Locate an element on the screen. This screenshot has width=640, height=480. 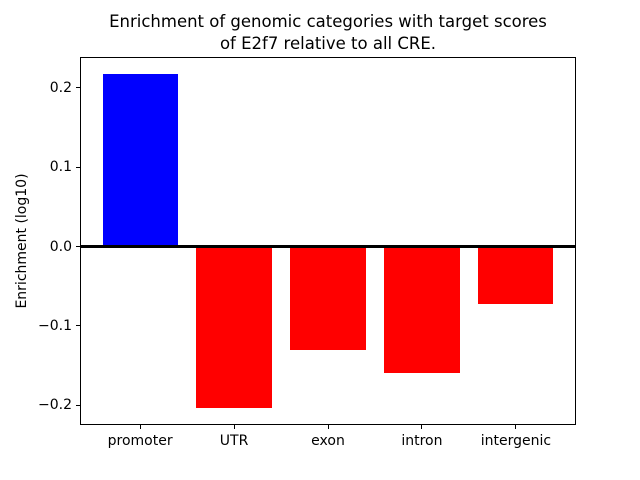
zero-line is located at coordinates (328, 247).